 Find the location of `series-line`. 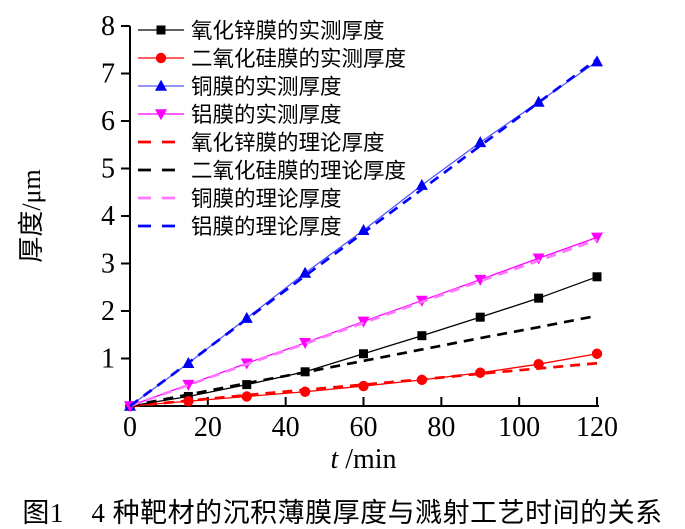

series-line is located at coordinates (363, 361).